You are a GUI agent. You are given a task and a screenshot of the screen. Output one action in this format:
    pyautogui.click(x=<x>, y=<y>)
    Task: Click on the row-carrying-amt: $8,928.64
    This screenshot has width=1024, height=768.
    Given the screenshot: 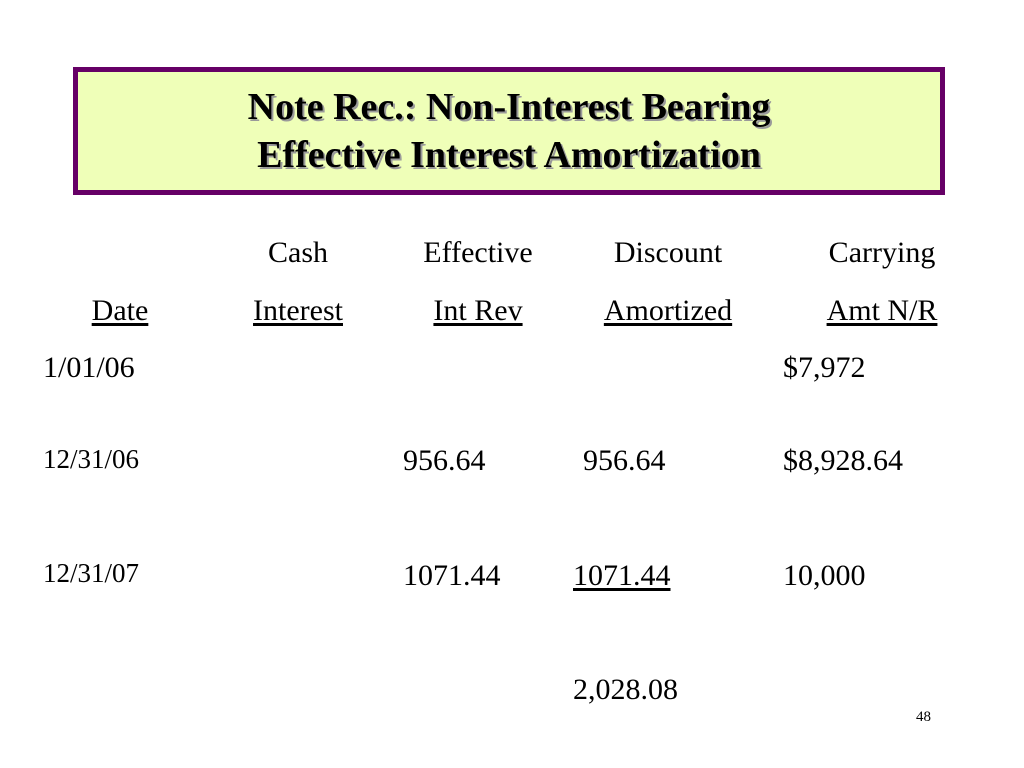 What is the action you would take?
    pyautogui.click(x=843, y=460)
    